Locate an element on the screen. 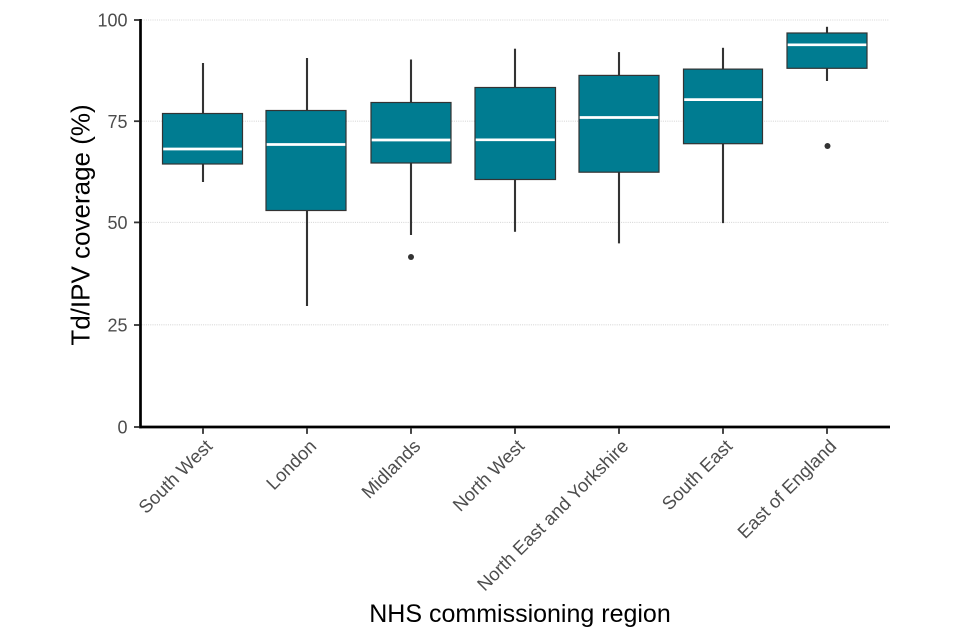 Image resolution: width=960 pixels, height=640 pixels. svg-text: Td/IPV coverage (%) is located at coordinates (81, 224).